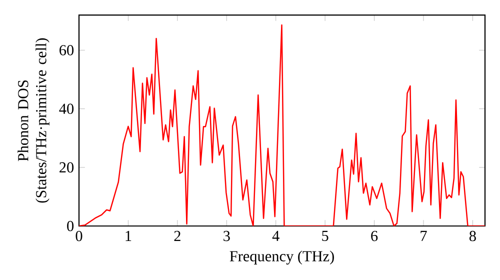 The width and height of the screenshot is (500, 280). I want to click on y-tick-label: 0, so click(70, 226).